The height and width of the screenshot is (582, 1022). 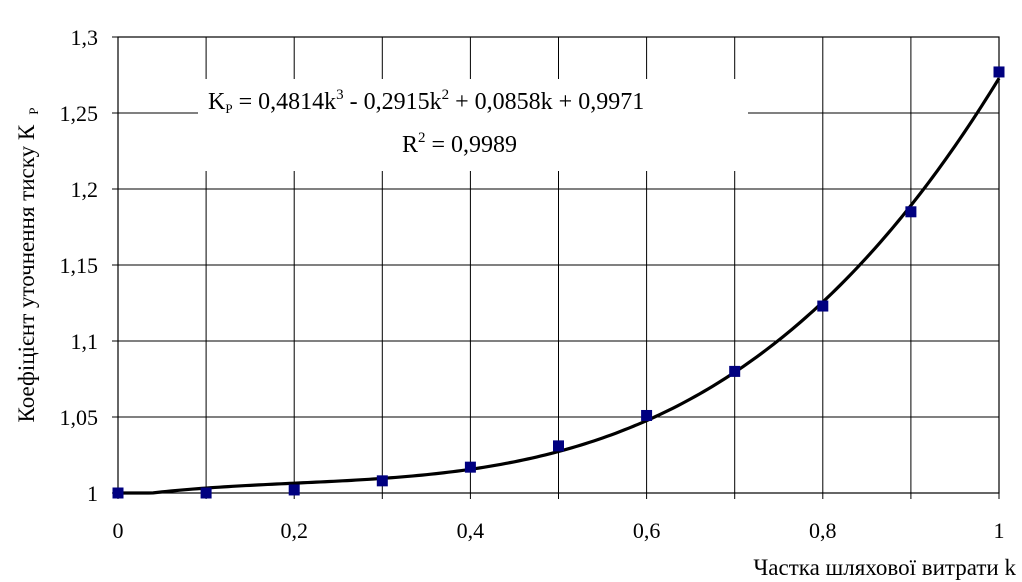 What do you see at coordinates (85, 37) in the screenshot?
I see `y-tick-label: 1,3` at bounding box center [85, 37].